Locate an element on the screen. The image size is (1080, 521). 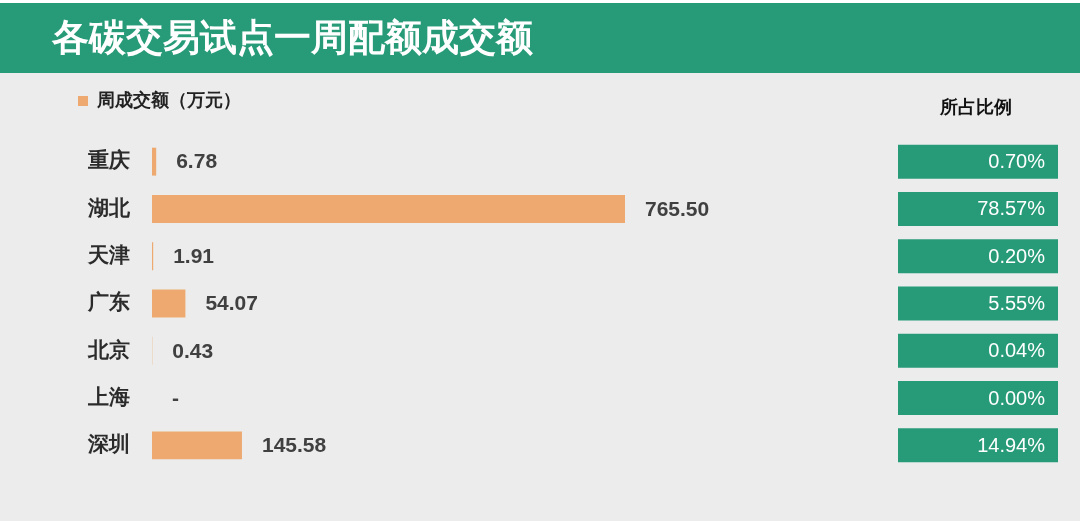
data-label: 54.07 is located at coordinates (231, 303).